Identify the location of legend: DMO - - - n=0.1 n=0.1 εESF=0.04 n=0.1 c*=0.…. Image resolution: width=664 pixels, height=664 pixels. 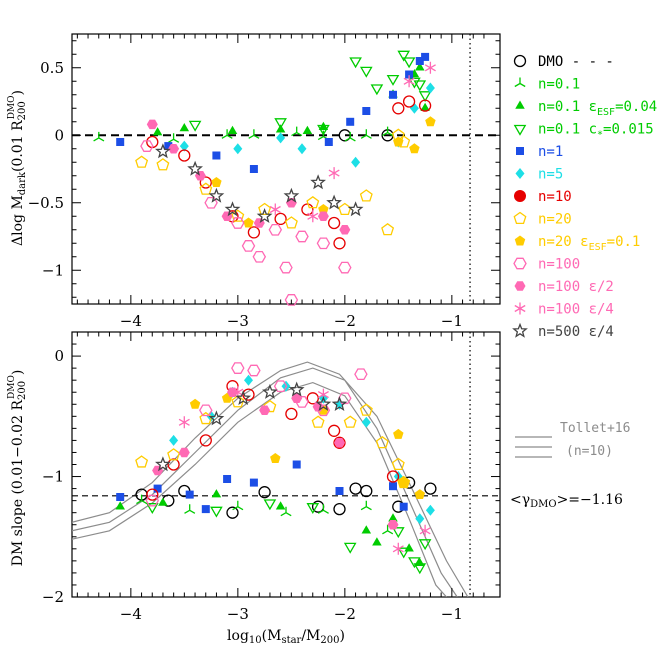
(584, 197).